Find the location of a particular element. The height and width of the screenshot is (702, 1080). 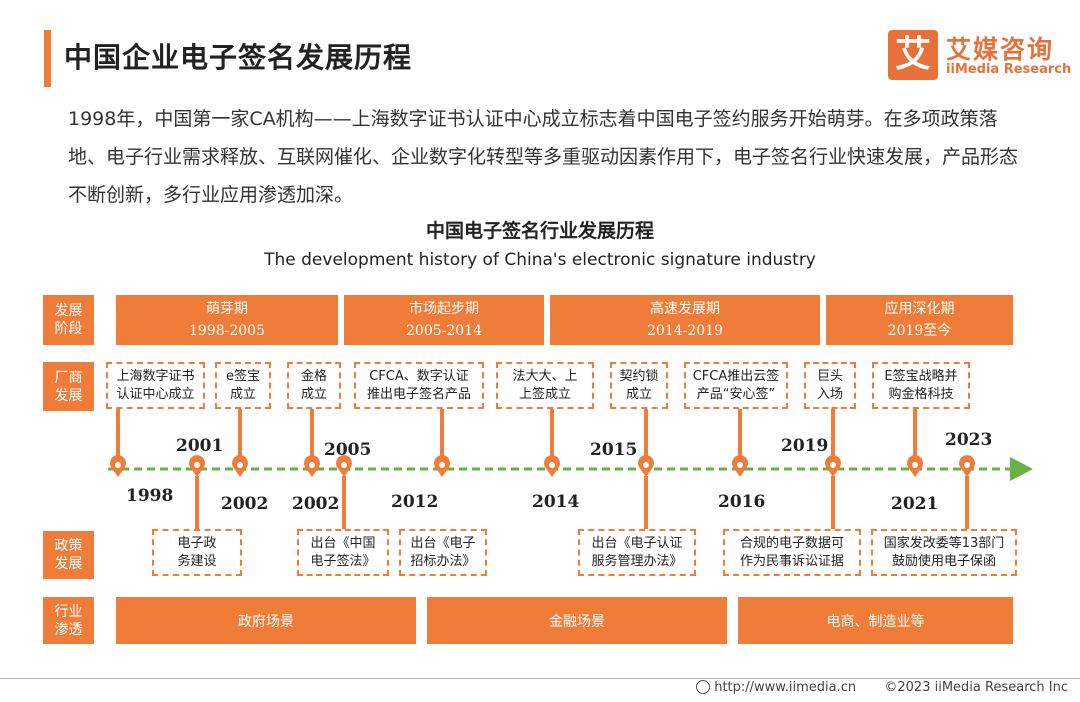

phase-block: 市场起步期 2005-2014 is located at coordinates (444, 320).